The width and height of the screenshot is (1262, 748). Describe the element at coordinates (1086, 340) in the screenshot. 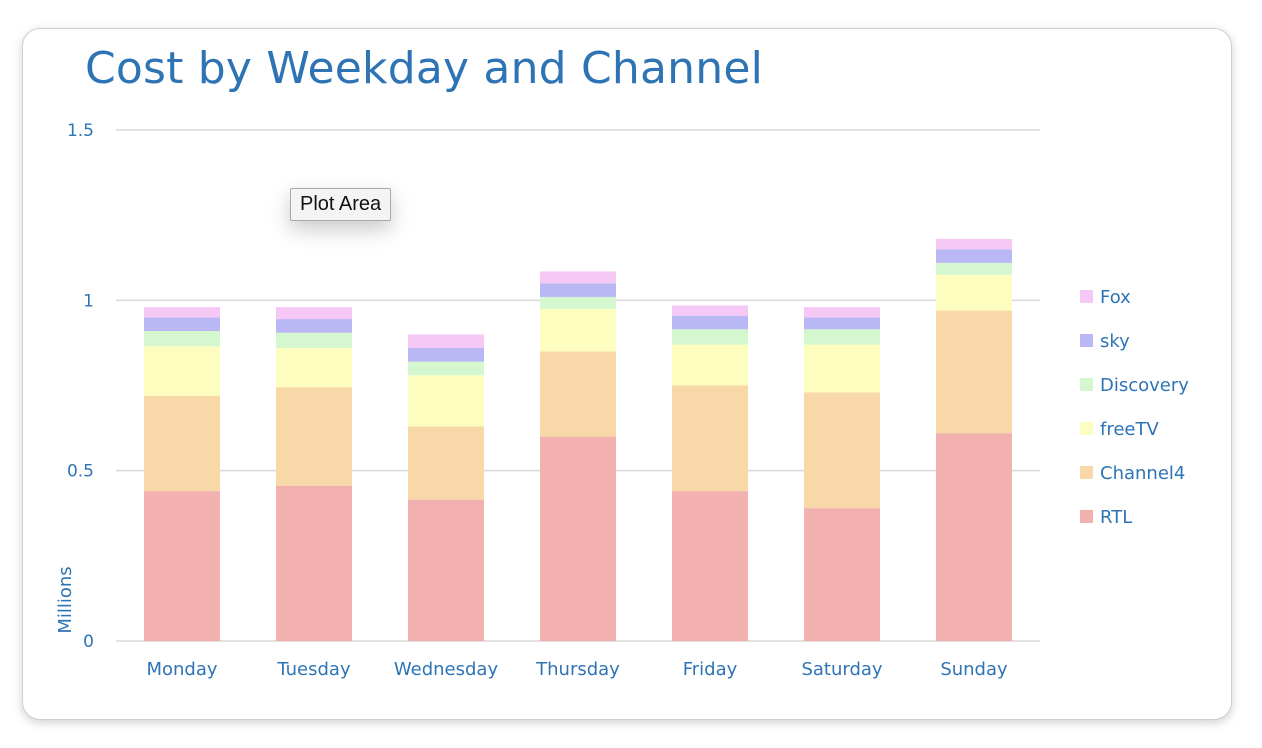

I see `legend-swatch-sky` at that location.